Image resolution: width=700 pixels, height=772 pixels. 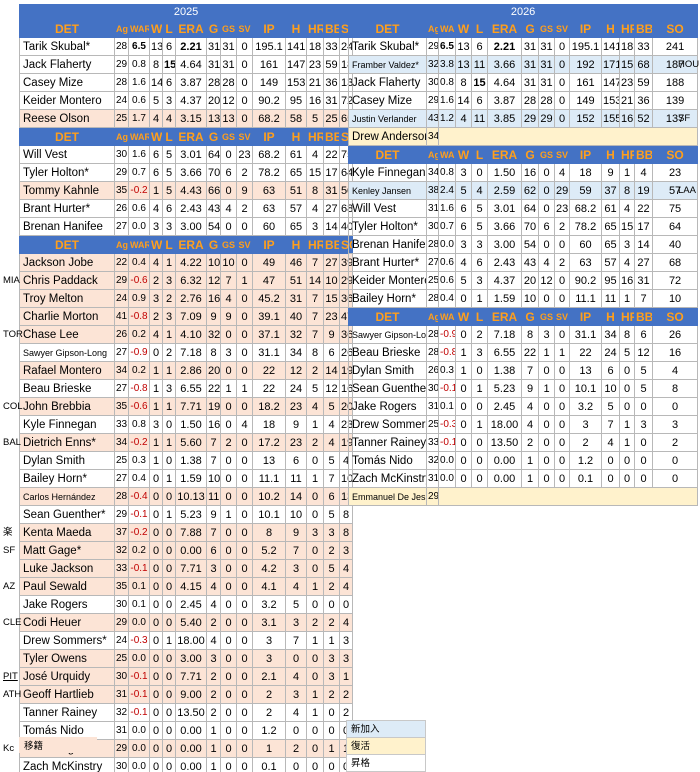 What do you see at coordinates (530, 64) in the screenshot?
I see `stat-g: 31` at bounding box center [530, 64].